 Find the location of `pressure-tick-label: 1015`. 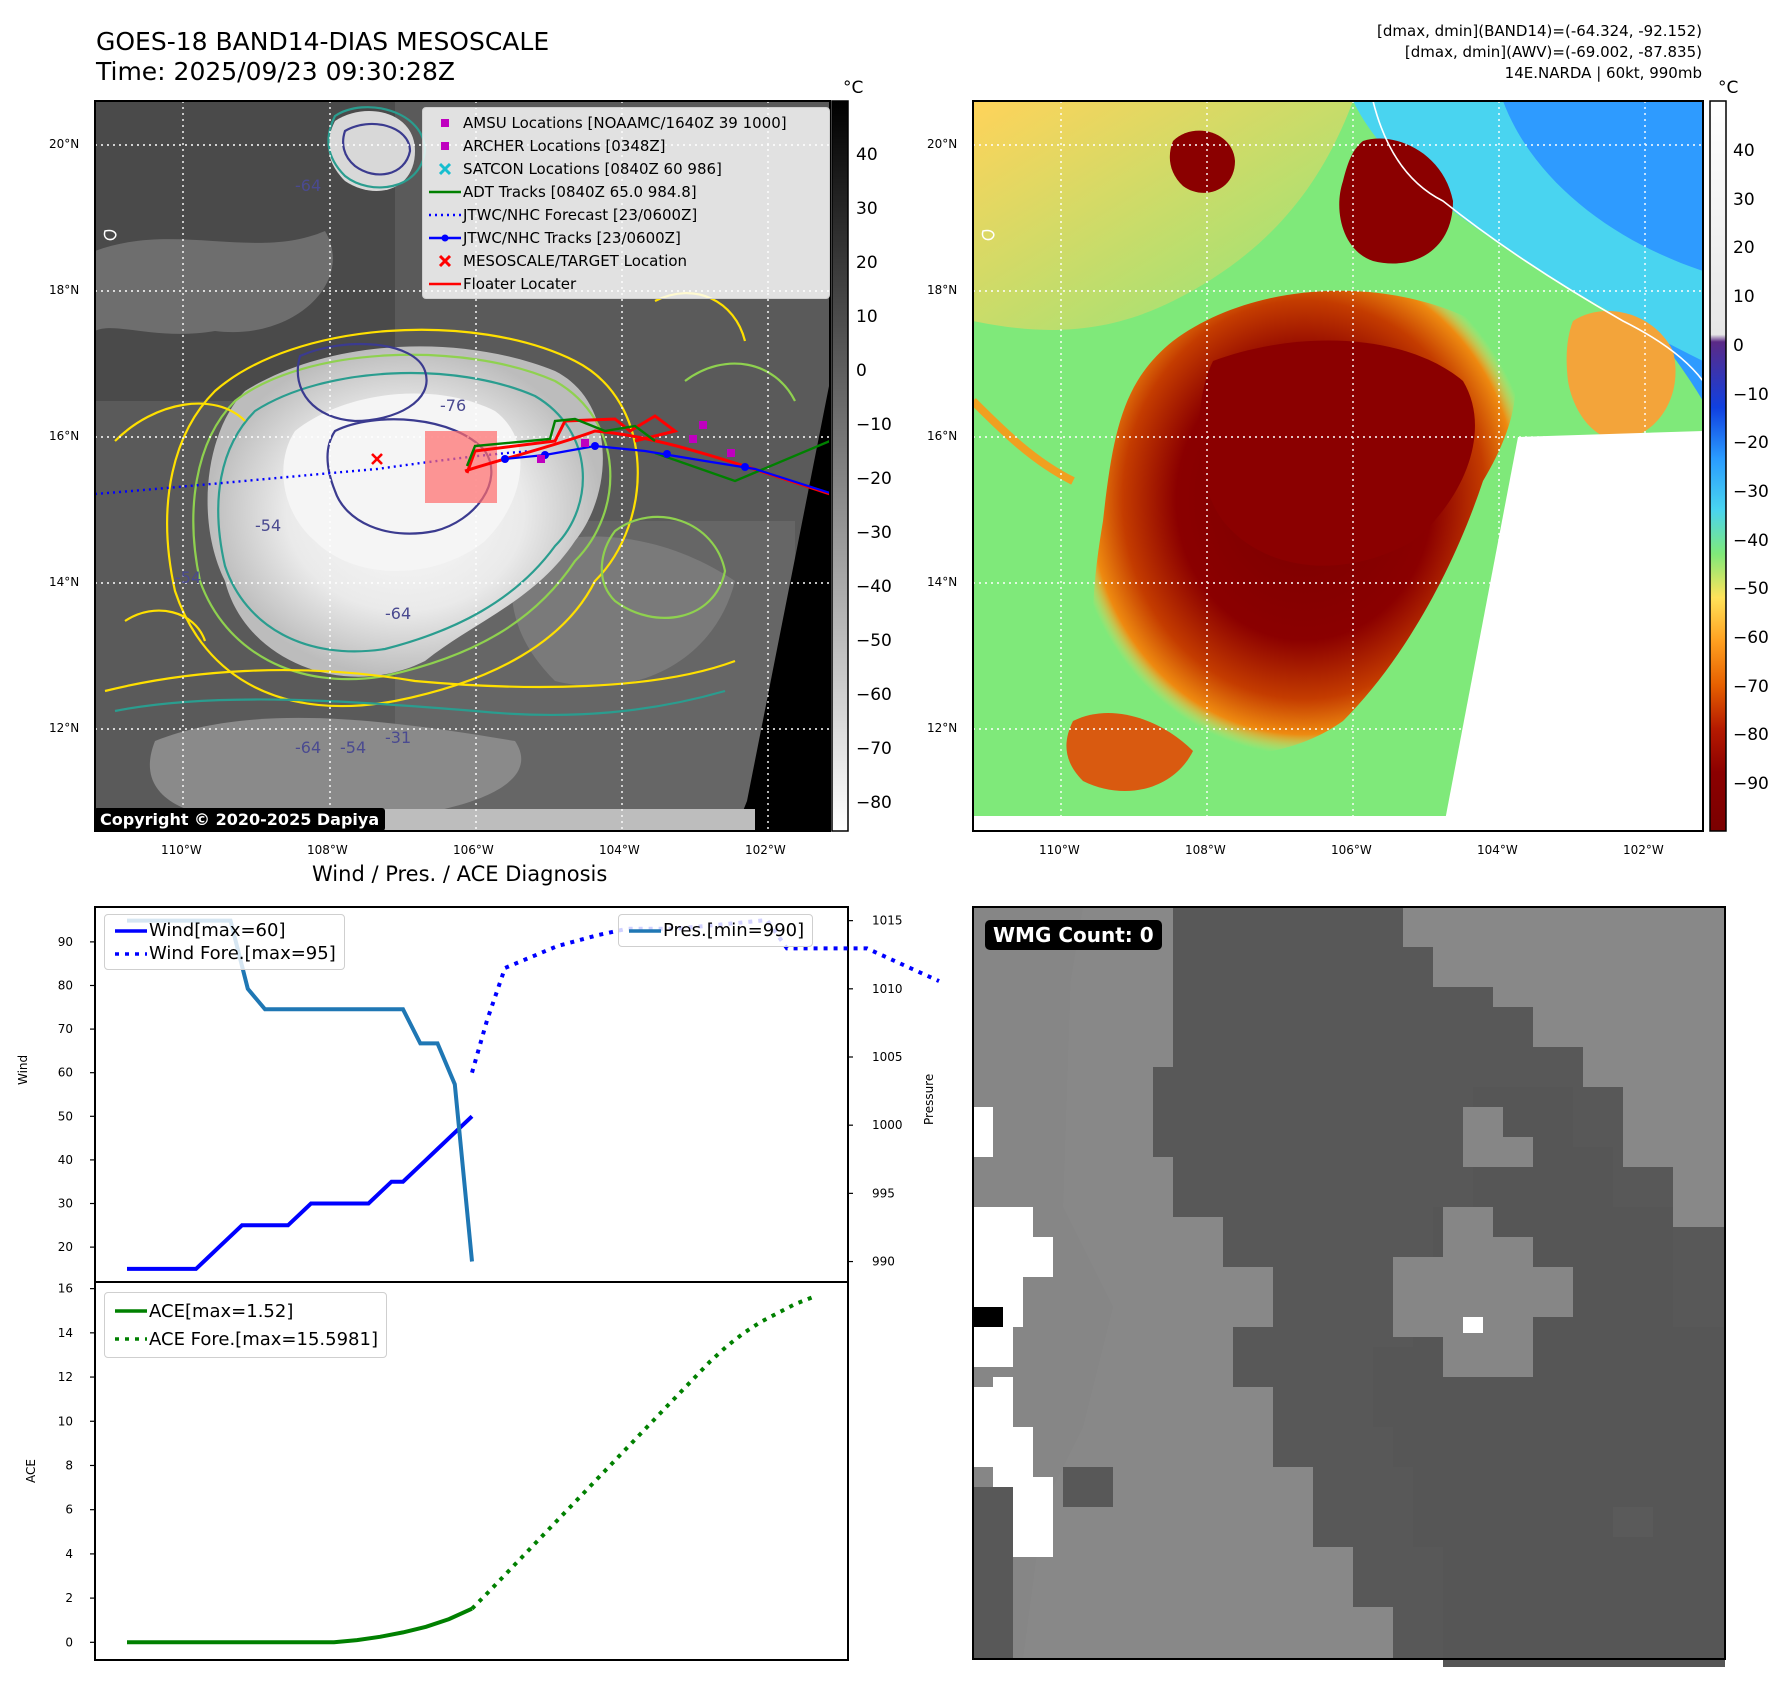

pressure-tick-label: 1015 is located at coordinates (887, 921).